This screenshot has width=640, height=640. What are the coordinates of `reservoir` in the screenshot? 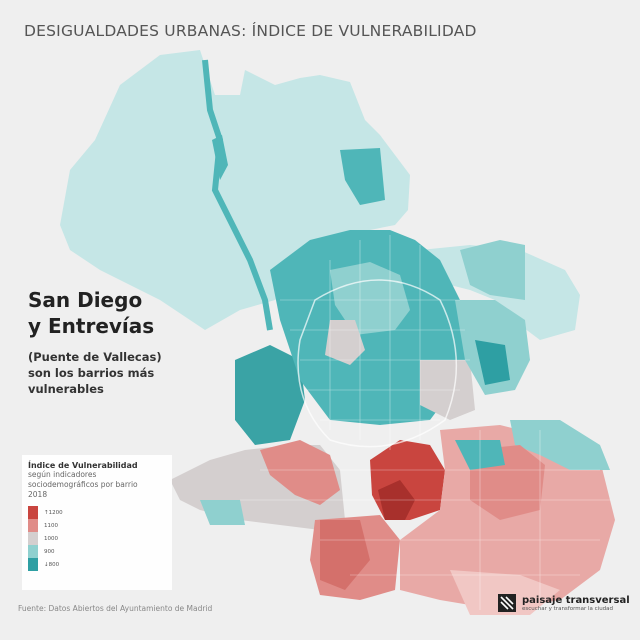 It's located at (220, 157).